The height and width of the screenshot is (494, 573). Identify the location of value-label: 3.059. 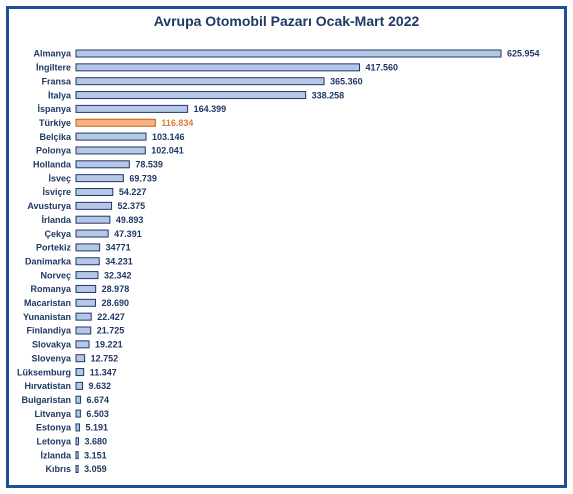
(95, 469).